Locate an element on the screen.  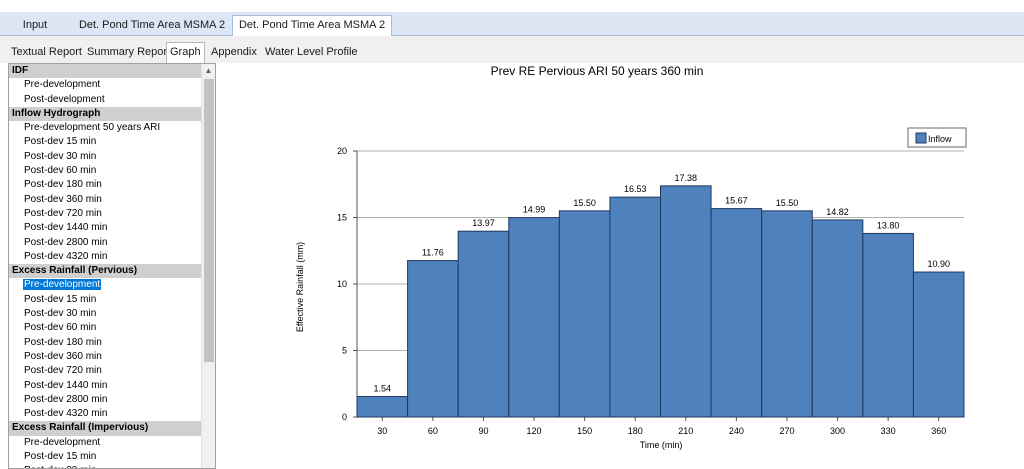
tree-item: Pre-development 50 years ARI is located at coordinates (105, 128).